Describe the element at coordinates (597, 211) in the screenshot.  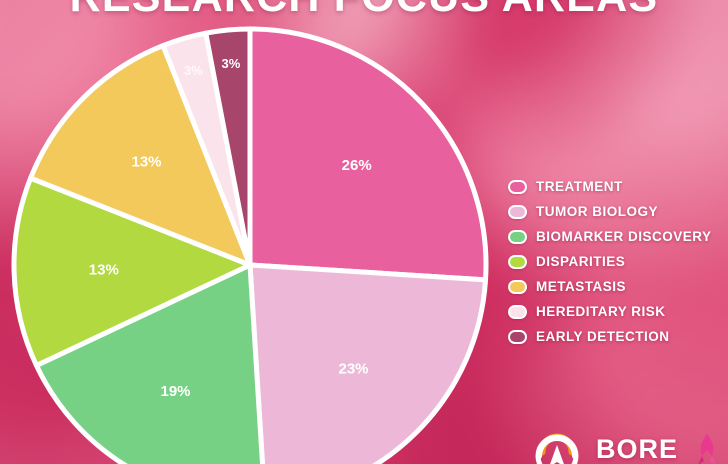
I see `legend-item-label: TUMOR BIOLOGY` at that location.